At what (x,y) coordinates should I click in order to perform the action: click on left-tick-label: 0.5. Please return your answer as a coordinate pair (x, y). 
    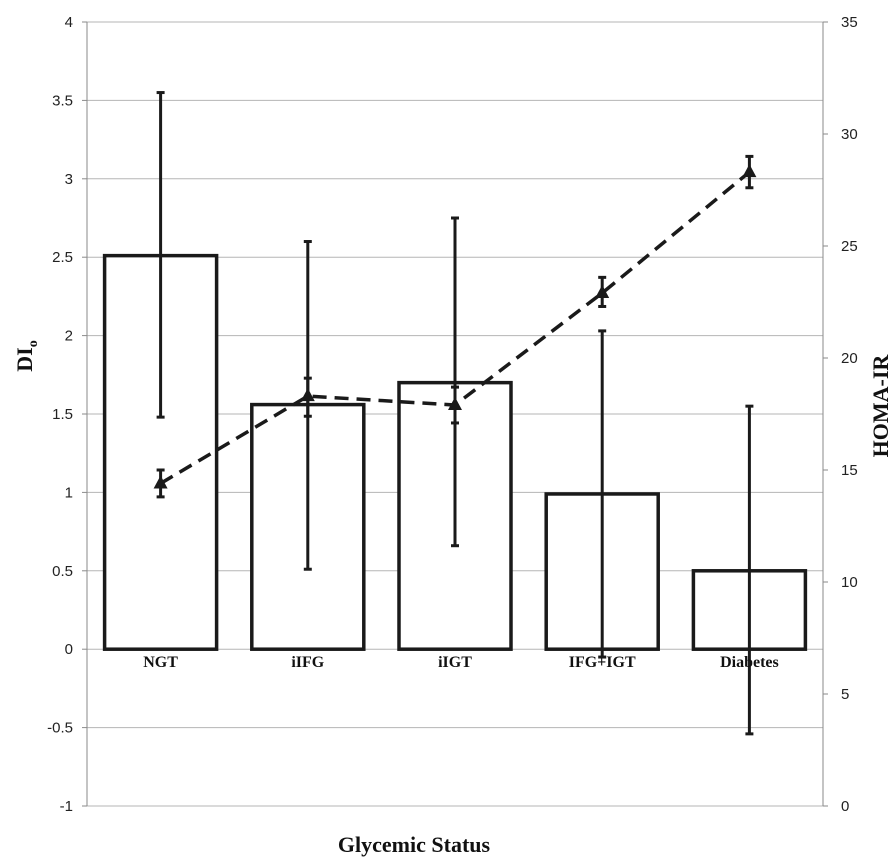
    Looking at the image, I should click on (62, 571).